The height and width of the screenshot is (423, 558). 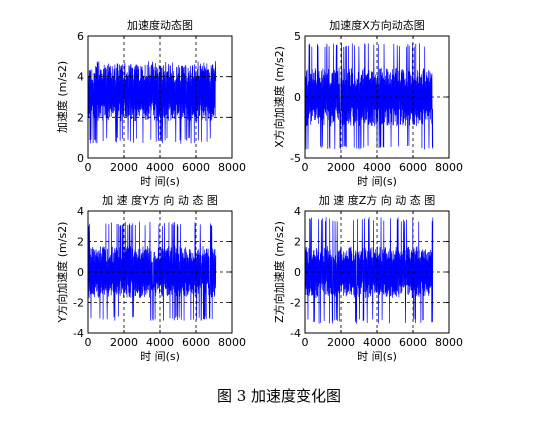 I want to click on figure-caption: 图 3 加速度变化图, so click(x=279, y=396).